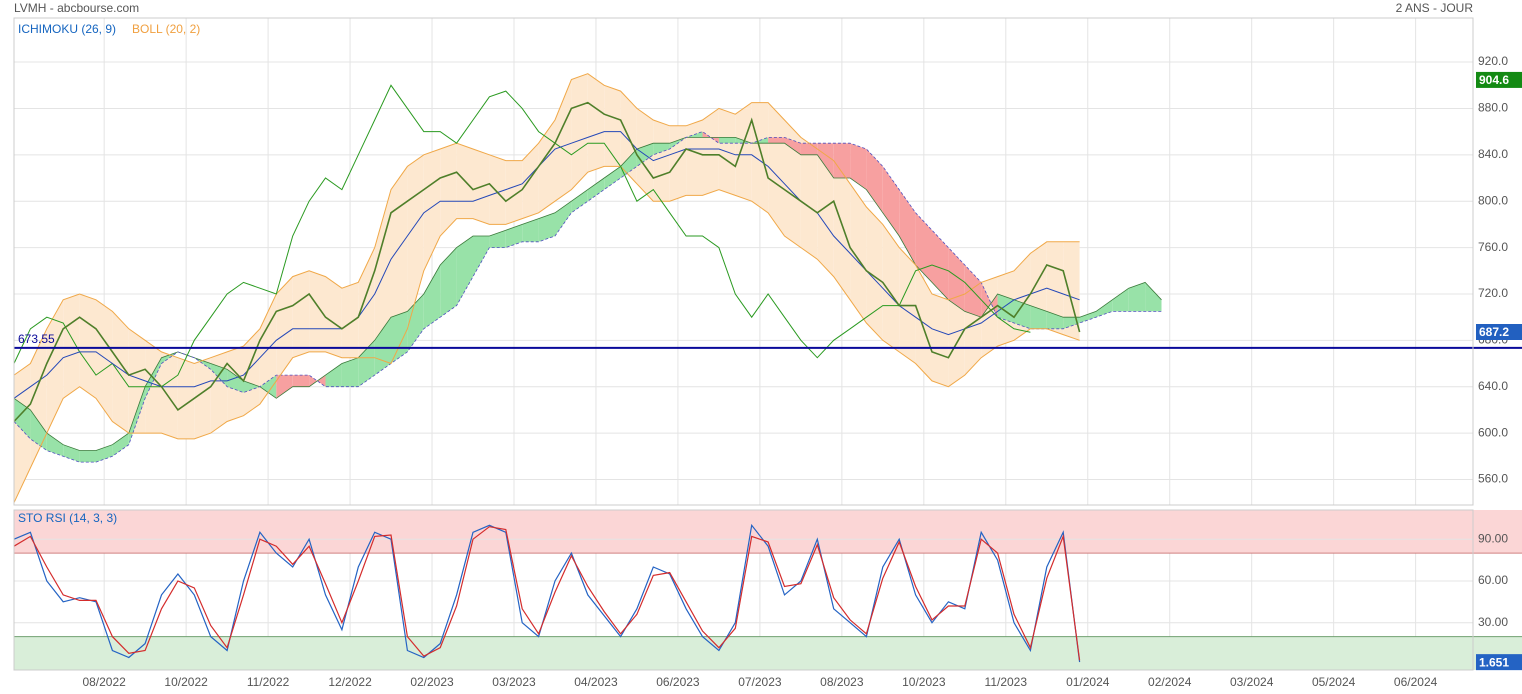  What do you see at coordinates (1493, 61) in the screenshot?
I see `y-tick-label: 920.0` at bounding box center [1493, 61].